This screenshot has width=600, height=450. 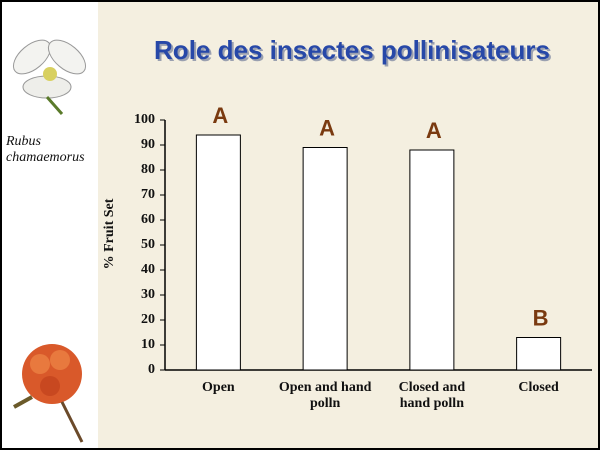 What do you see at coordinates (151, 369) in the screenshot?
I see `y-tick-label: 0` at bounding box center [151, 369].